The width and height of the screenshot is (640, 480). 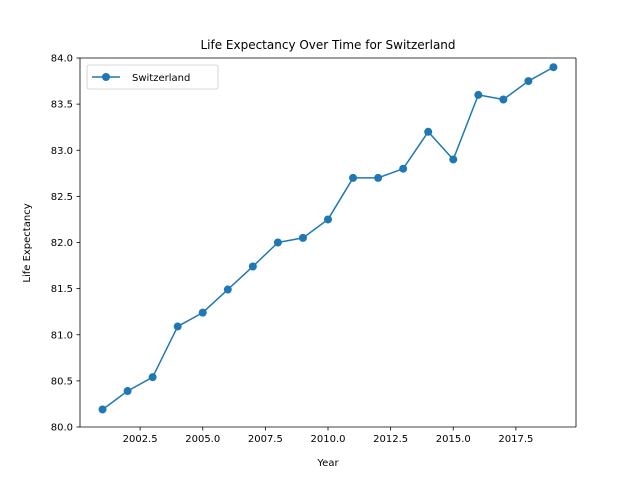 What do you see at coordinates (27, 242) in the screenshot?
I see `y-axis-title: Life Expectancy` at bounding box center [27, 242].